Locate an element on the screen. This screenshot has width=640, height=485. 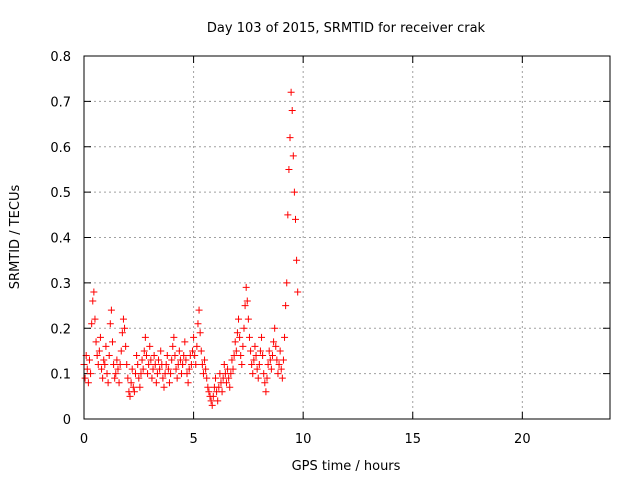
y-tick-label: 0.1 is located at coordinates (60, 375).